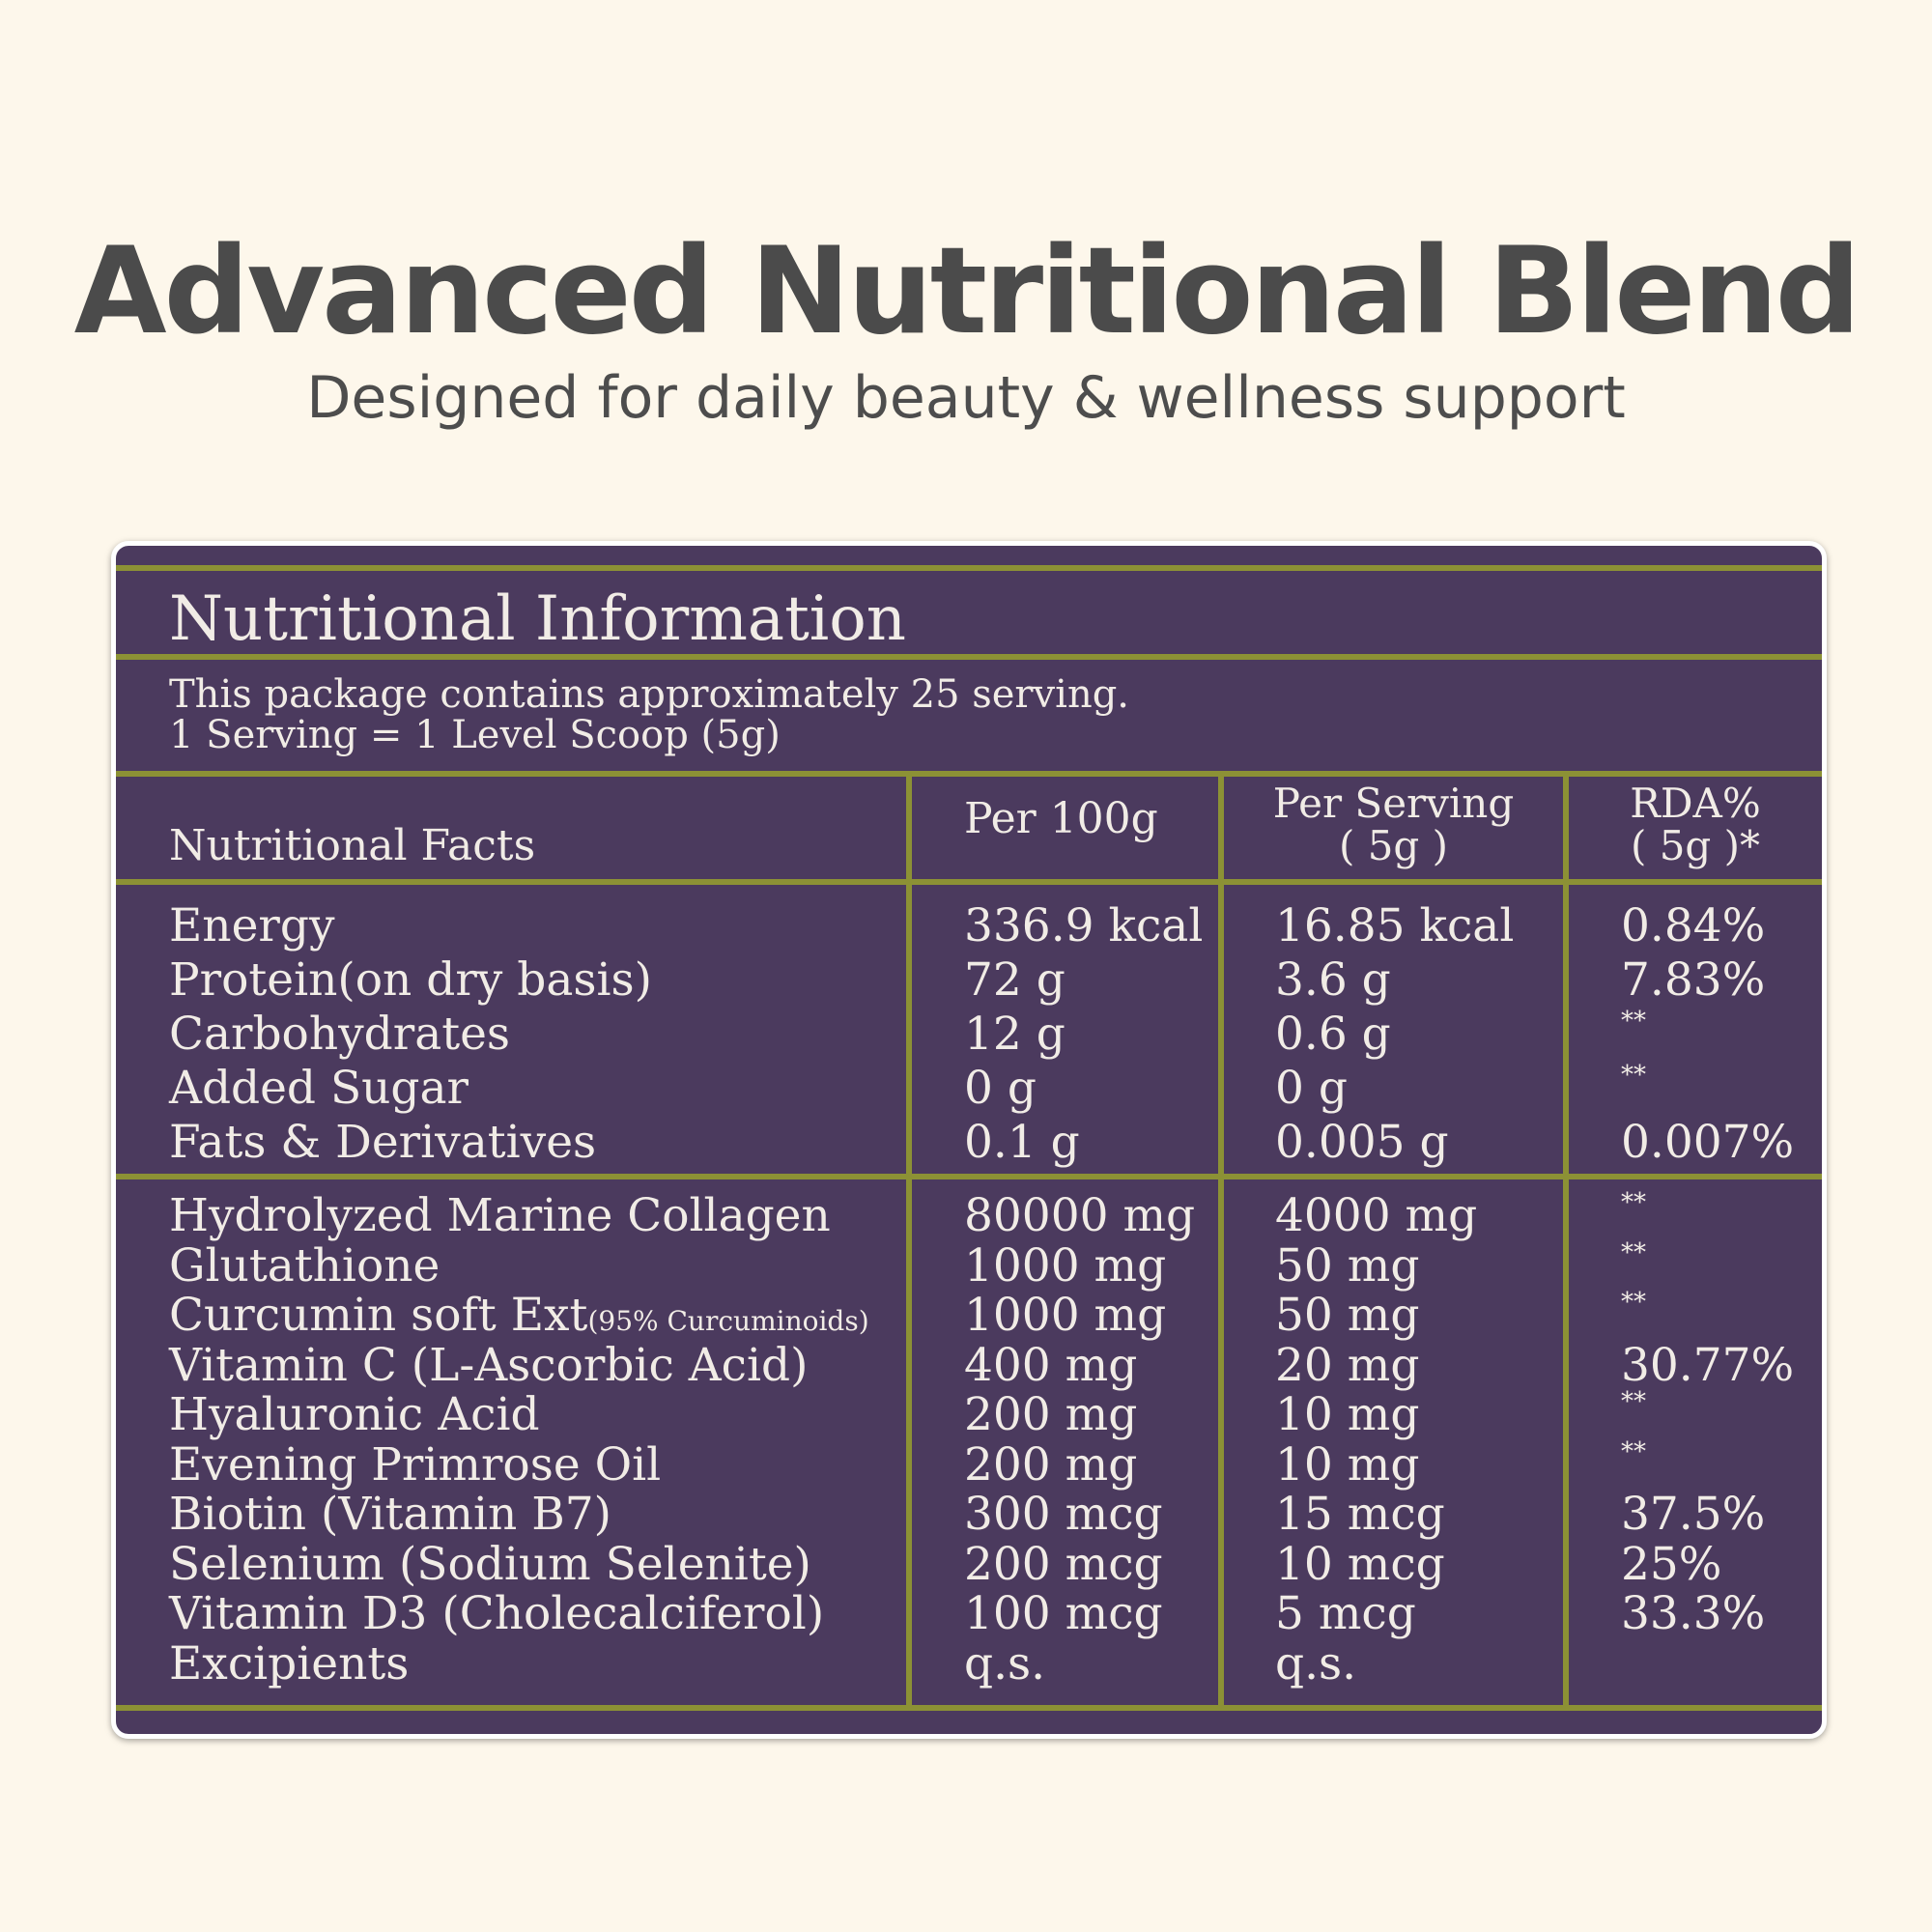  What do you see at coordinates (1394, 926) in the screenshot?
I see `nutrient-serving: 16.85 kcal` at bounding box center [1394, 926].